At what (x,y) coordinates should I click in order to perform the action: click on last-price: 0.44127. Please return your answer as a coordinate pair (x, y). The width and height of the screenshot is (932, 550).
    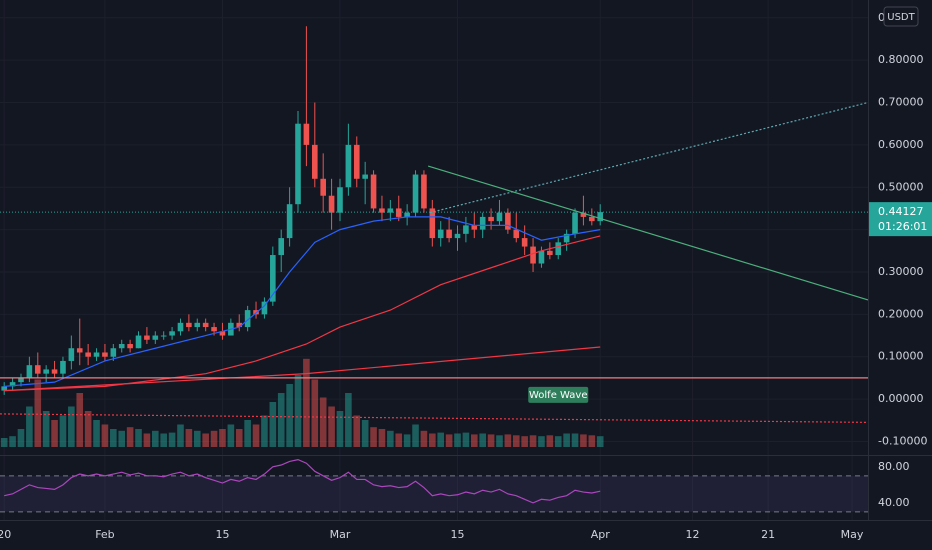
    Looking at the image, I should click on (901, 211).